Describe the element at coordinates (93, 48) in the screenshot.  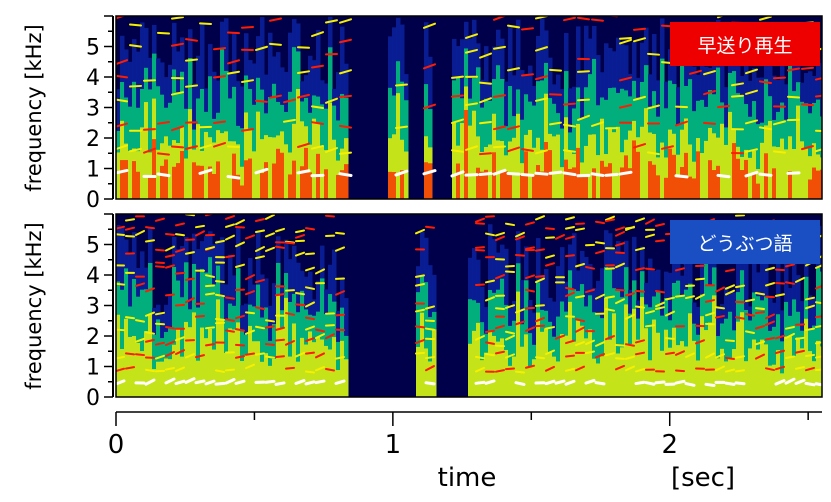
I see `y-tick-label: 5` at that location.